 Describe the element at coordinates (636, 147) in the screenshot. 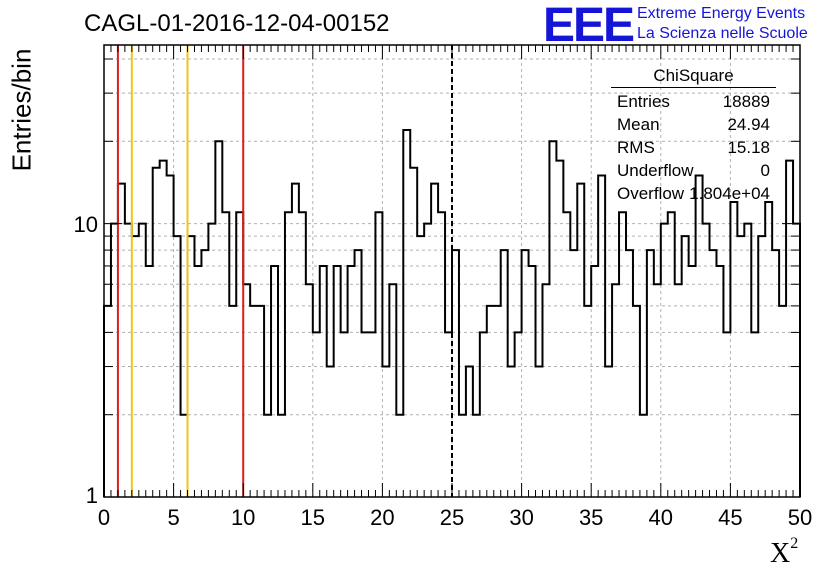

I see `stats-label: RMS` at that location.